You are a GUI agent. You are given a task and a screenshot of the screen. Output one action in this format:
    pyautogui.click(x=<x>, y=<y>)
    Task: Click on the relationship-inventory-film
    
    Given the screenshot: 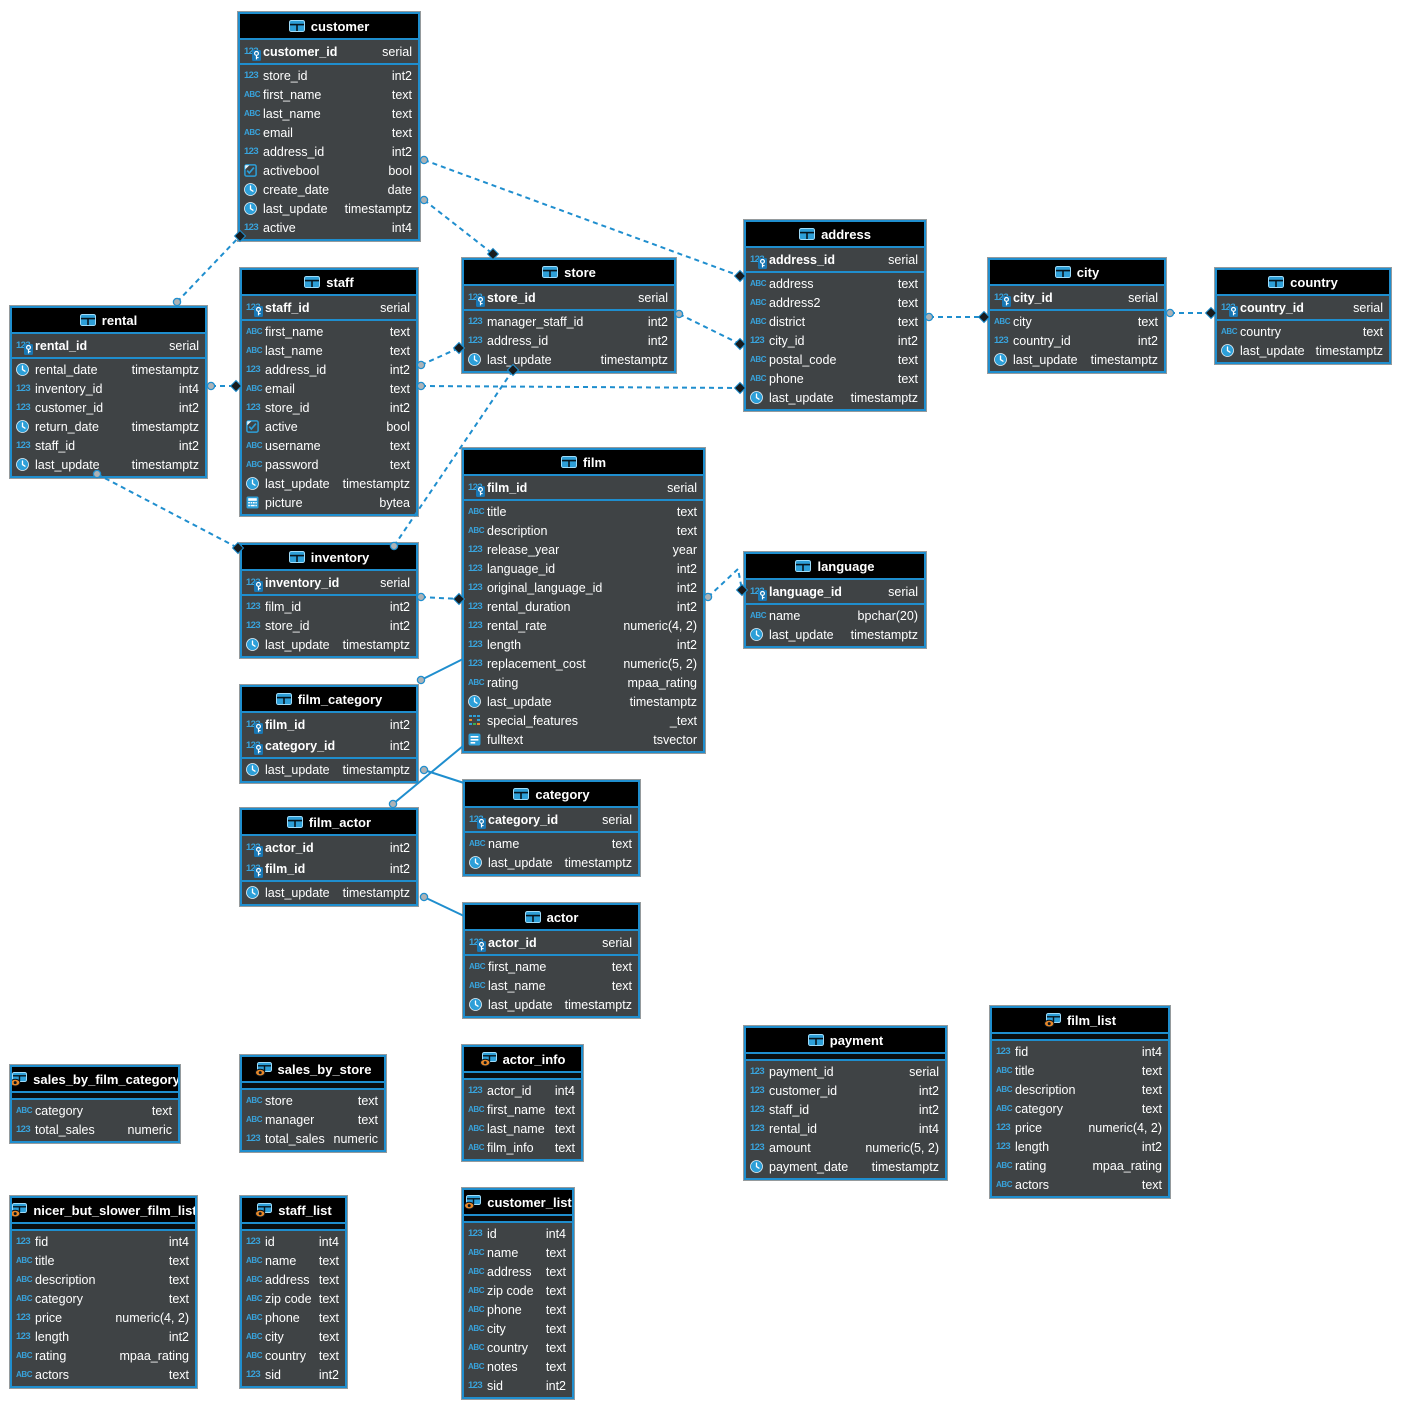 What is the action you would take?
    pyautogui.click(x=441, y=599)
    